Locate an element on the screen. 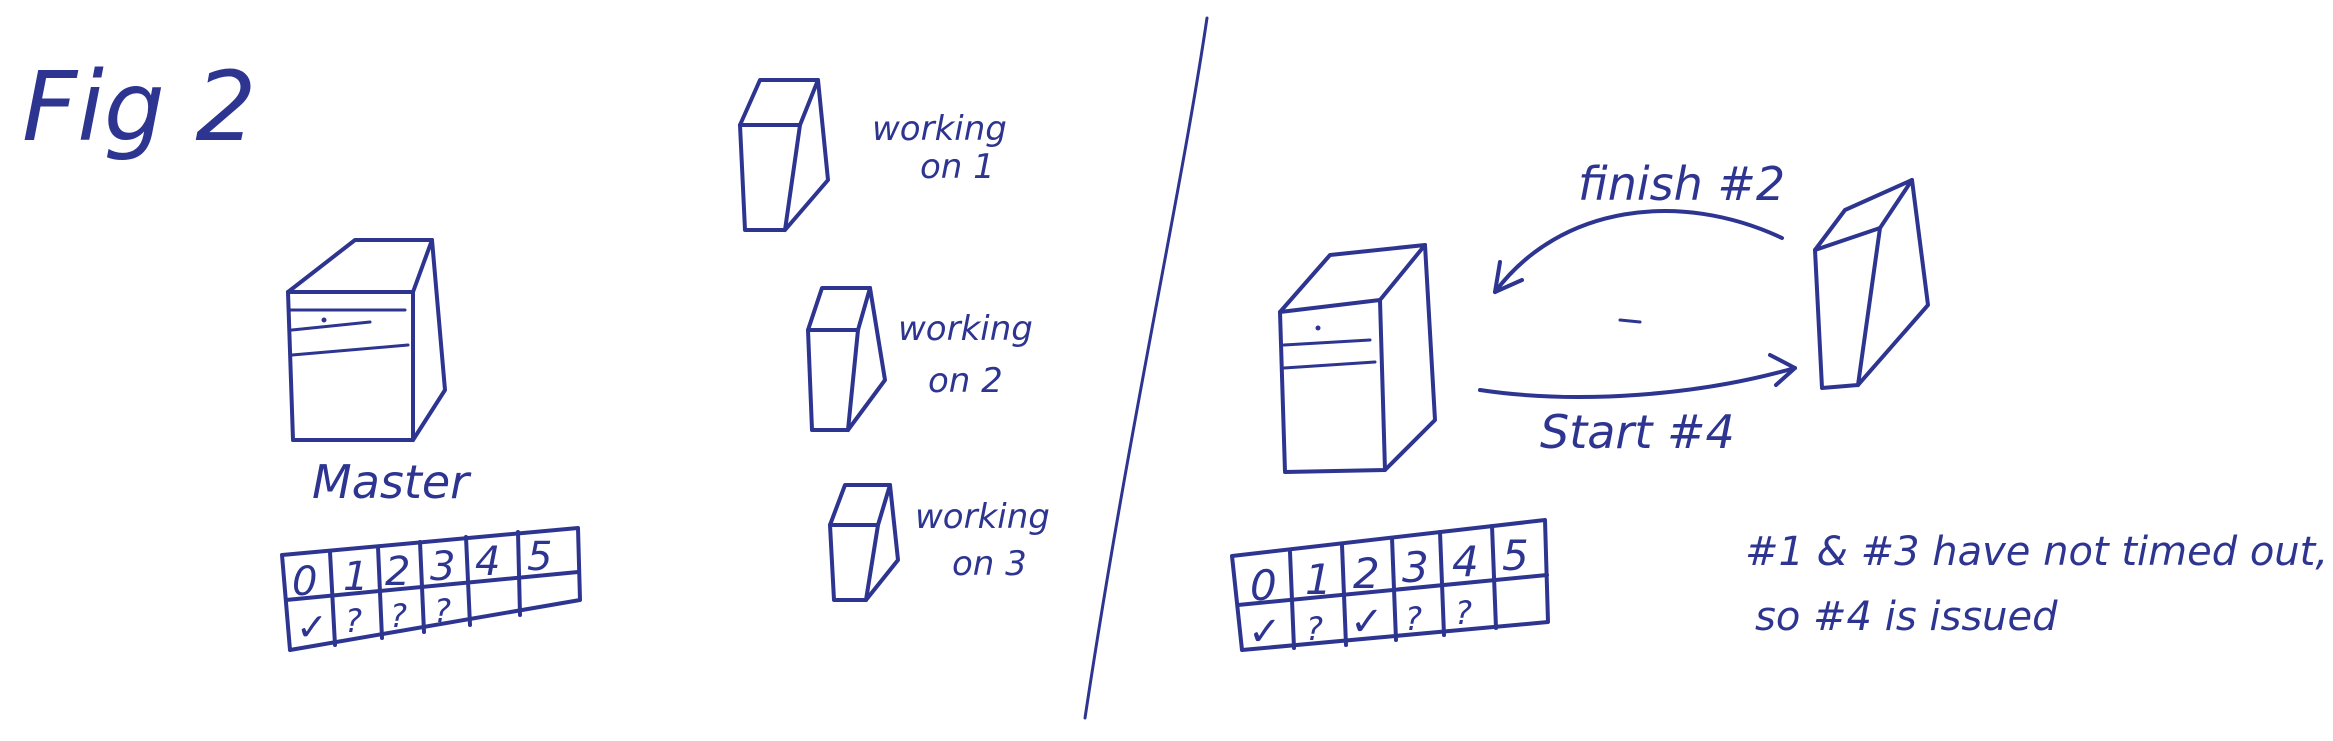  worker-3-server-icon is located at coordinates (864, 542).